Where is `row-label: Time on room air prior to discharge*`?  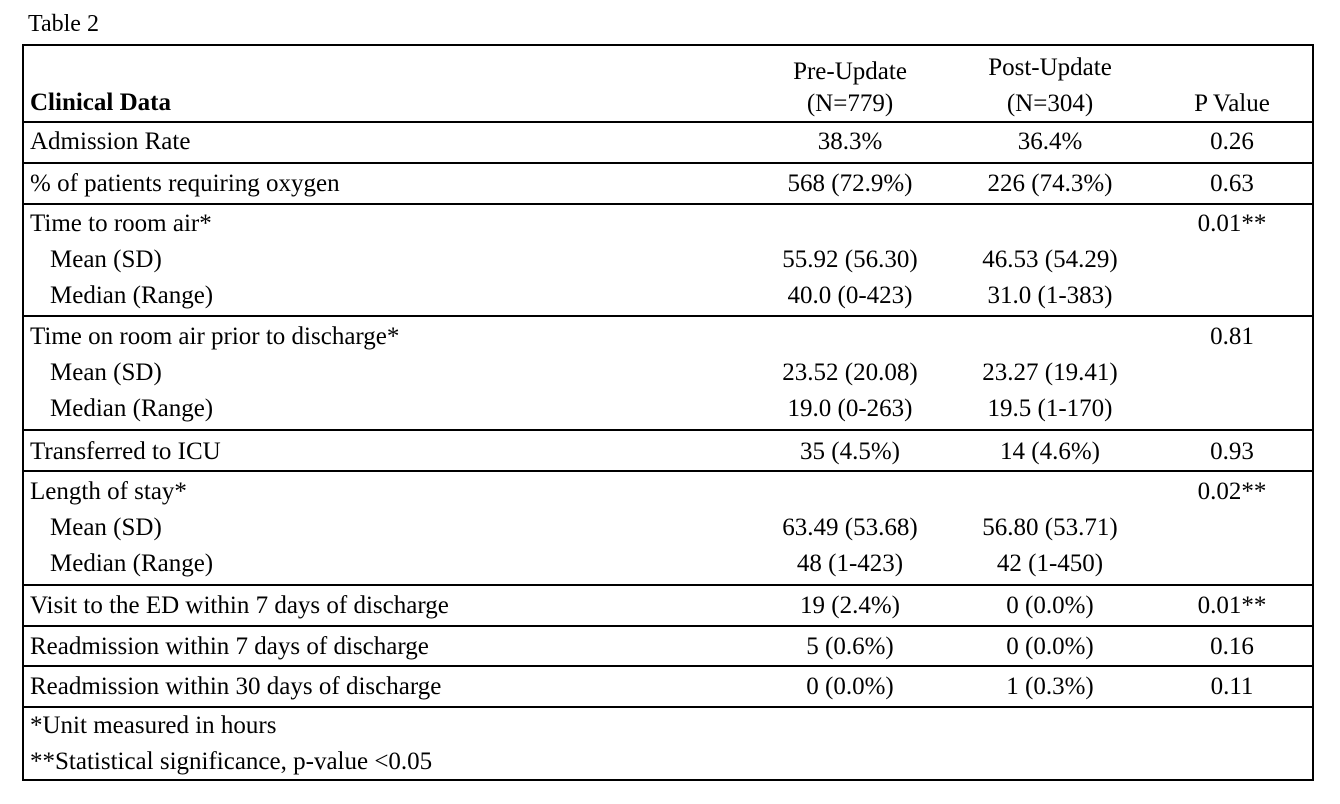
row-label: Time on room air prior to discharge* is located at coordinates (215, 336).